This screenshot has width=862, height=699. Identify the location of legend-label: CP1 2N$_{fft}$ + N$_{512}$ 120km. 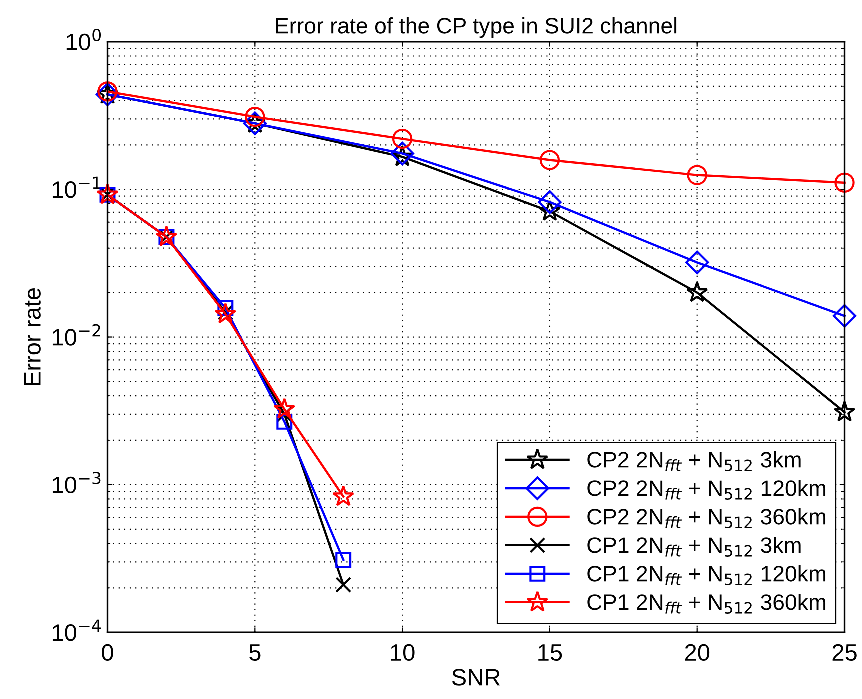
(707, 575).